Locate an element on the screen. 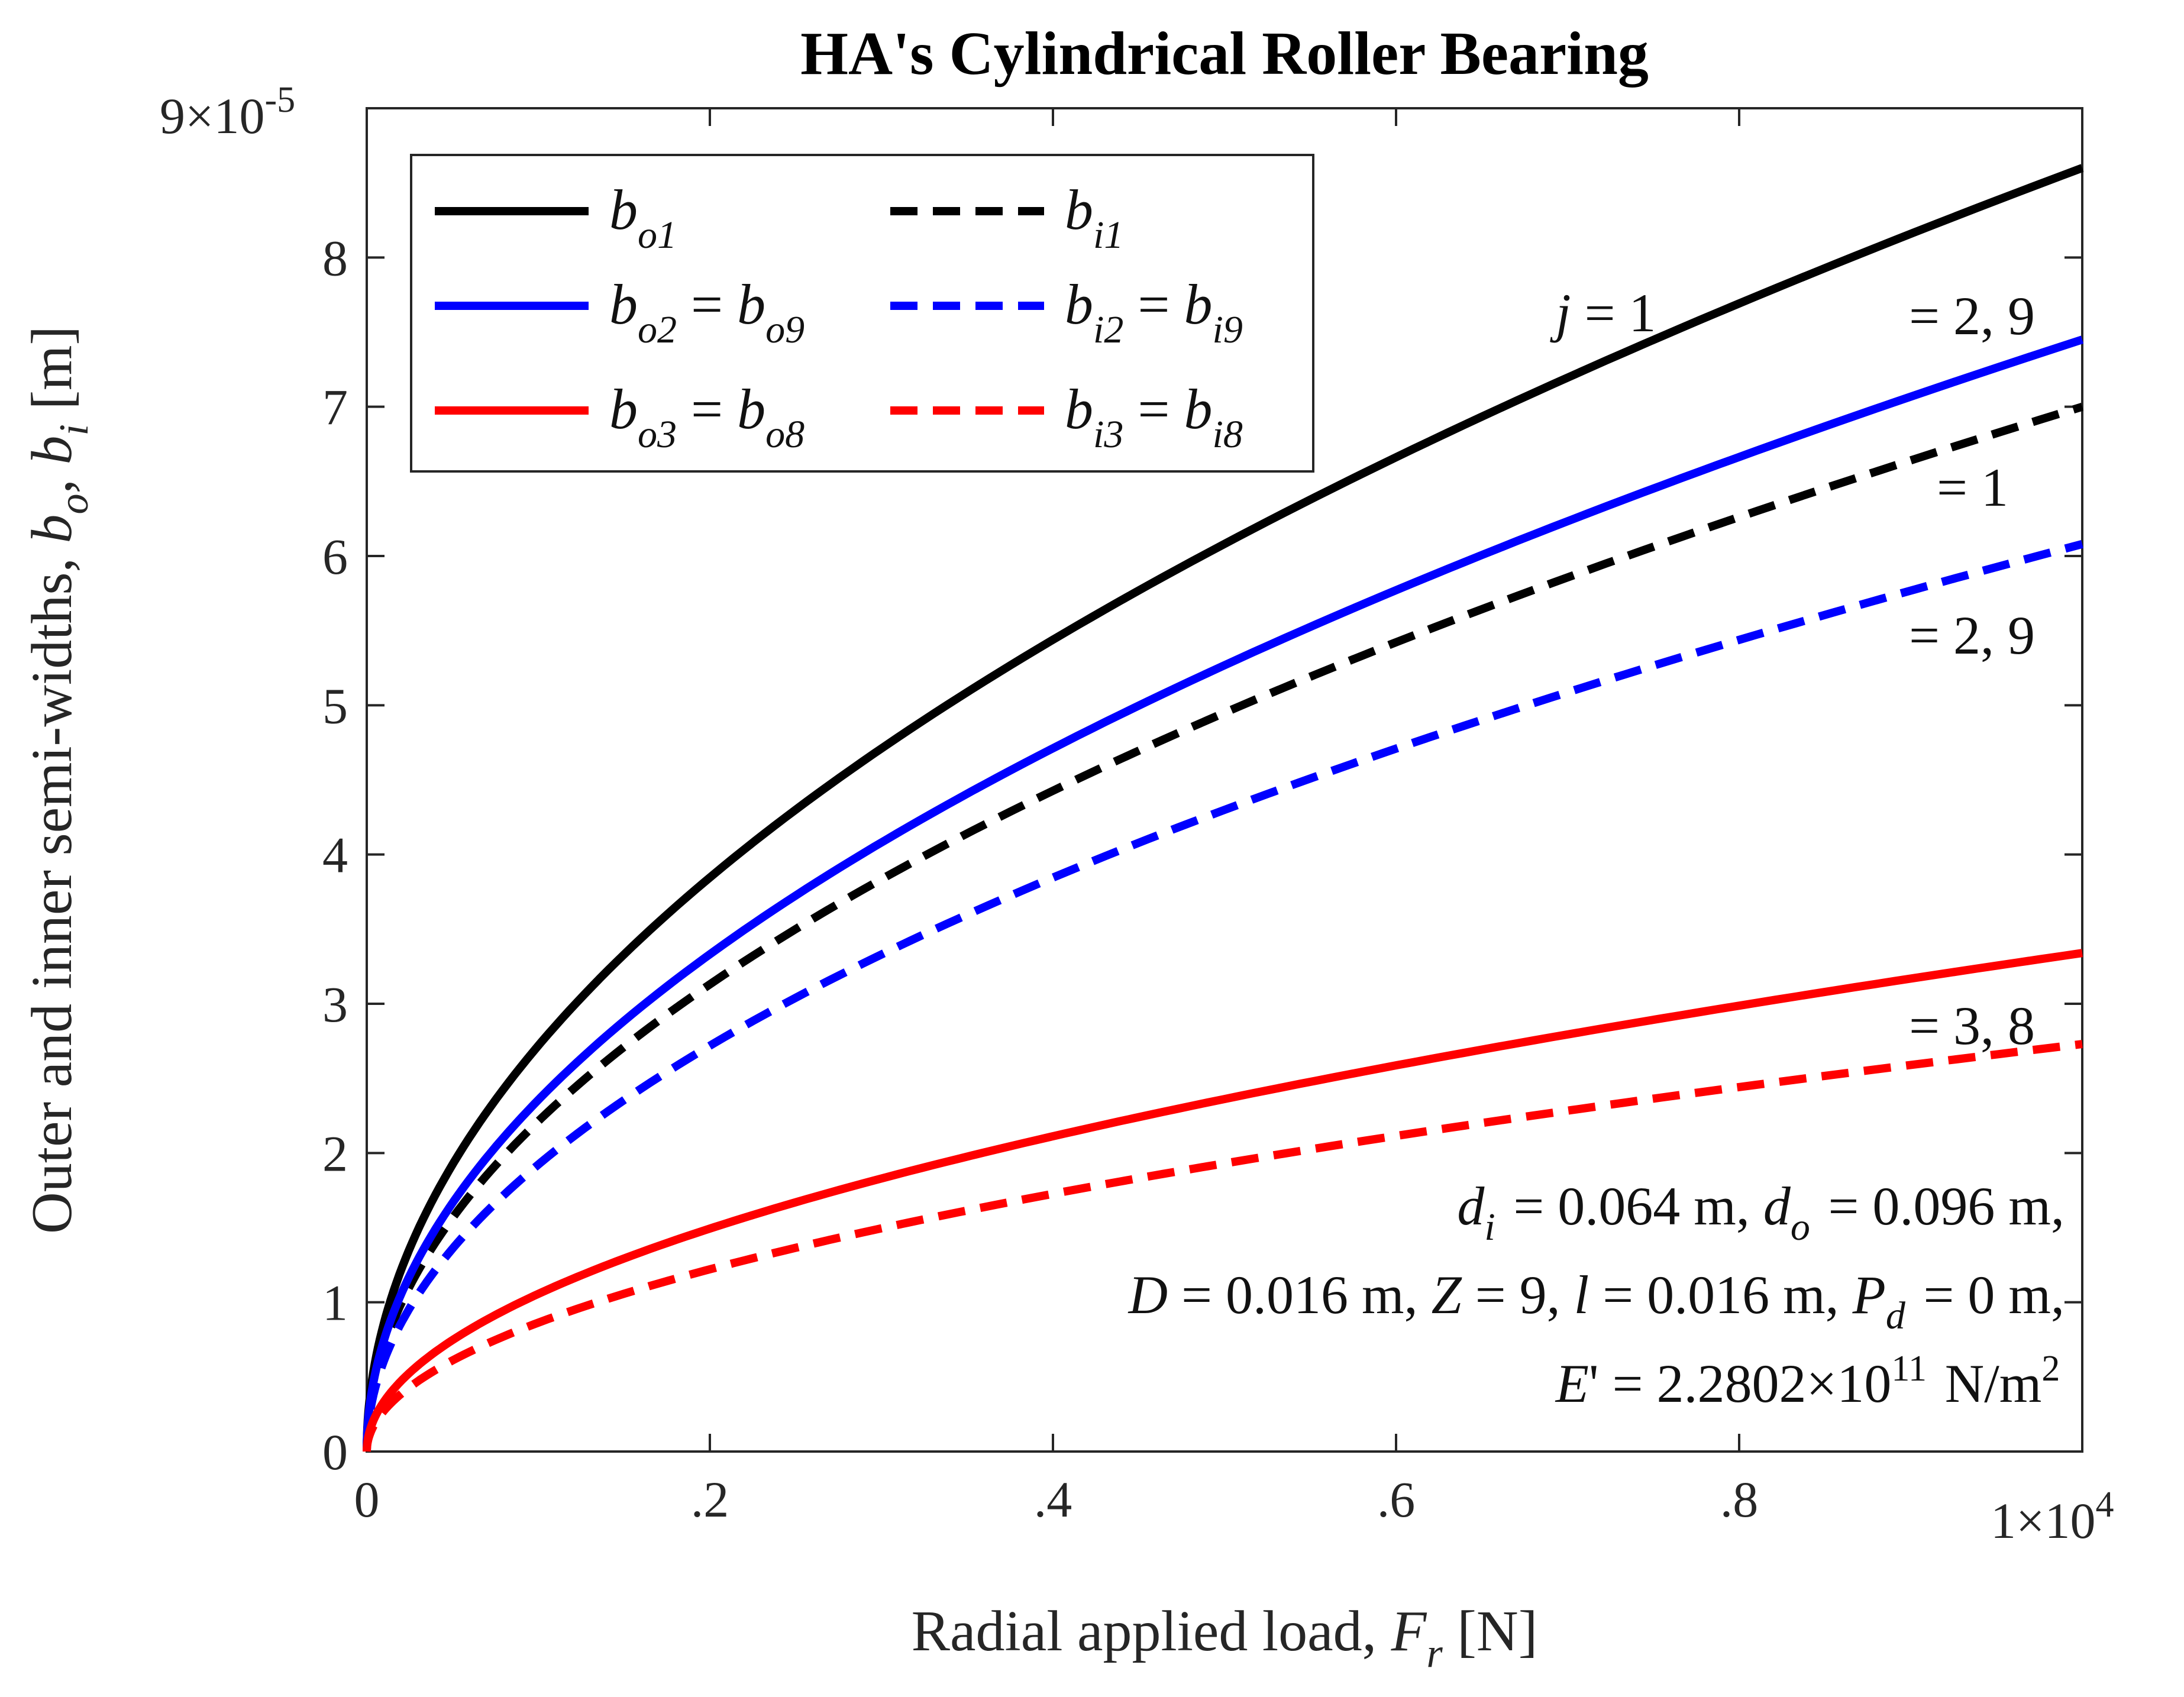 The height and width of the screenshot is (1697, 2184). annotation-j1-outer: j = 1 is located at coordinates (1603, 313).